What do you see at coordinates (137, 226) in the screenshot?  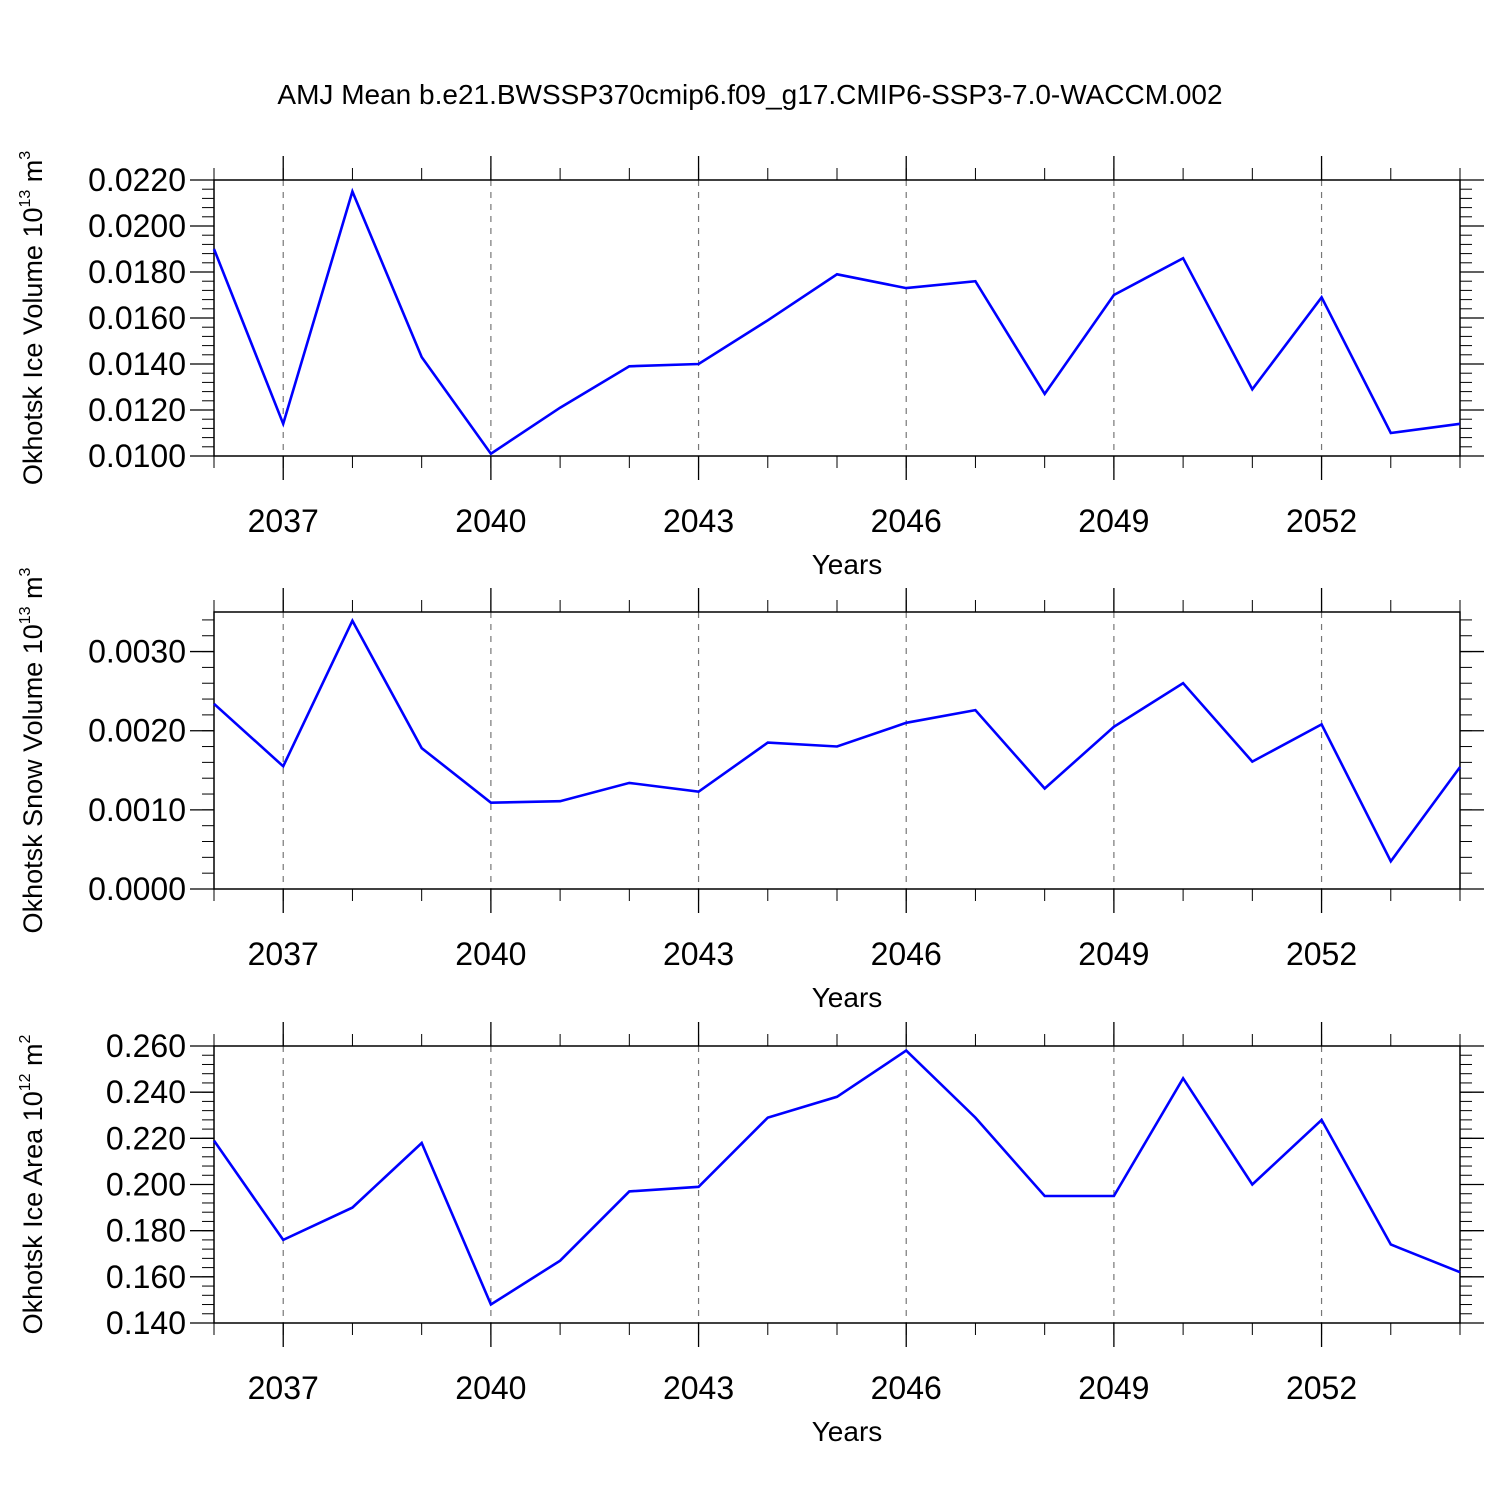 I see `y-tick-label: 0.0200` at bounding box center [137, 226].